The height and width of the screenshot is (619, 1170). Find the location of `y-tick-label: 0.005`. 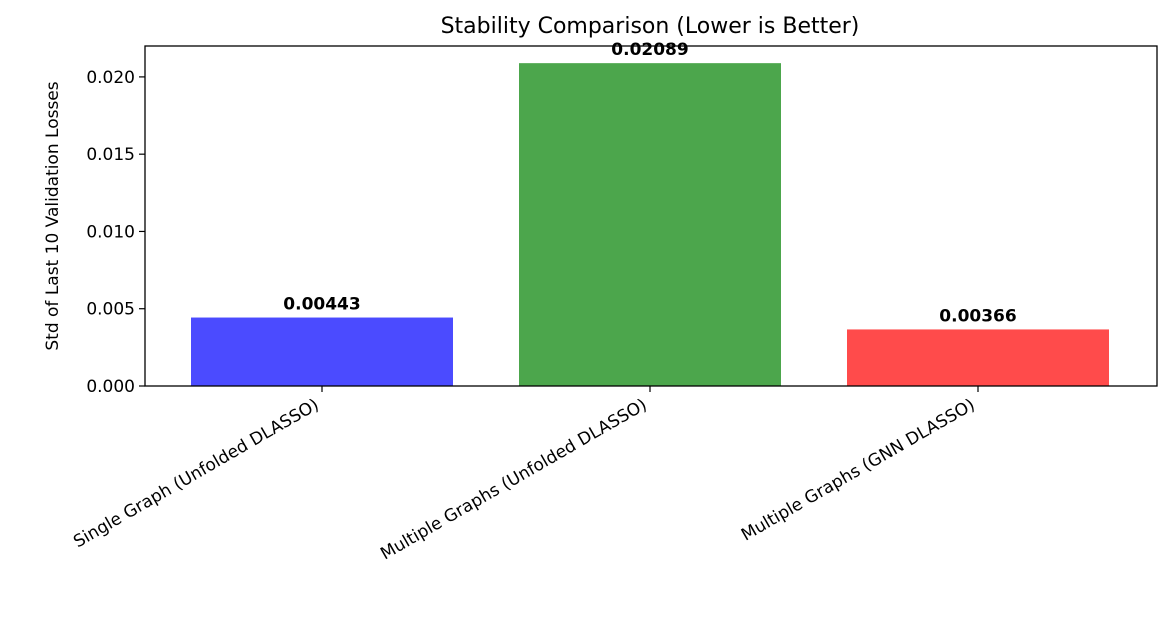

y-tick-label: 0.005 is located at coordinates (110, 310).